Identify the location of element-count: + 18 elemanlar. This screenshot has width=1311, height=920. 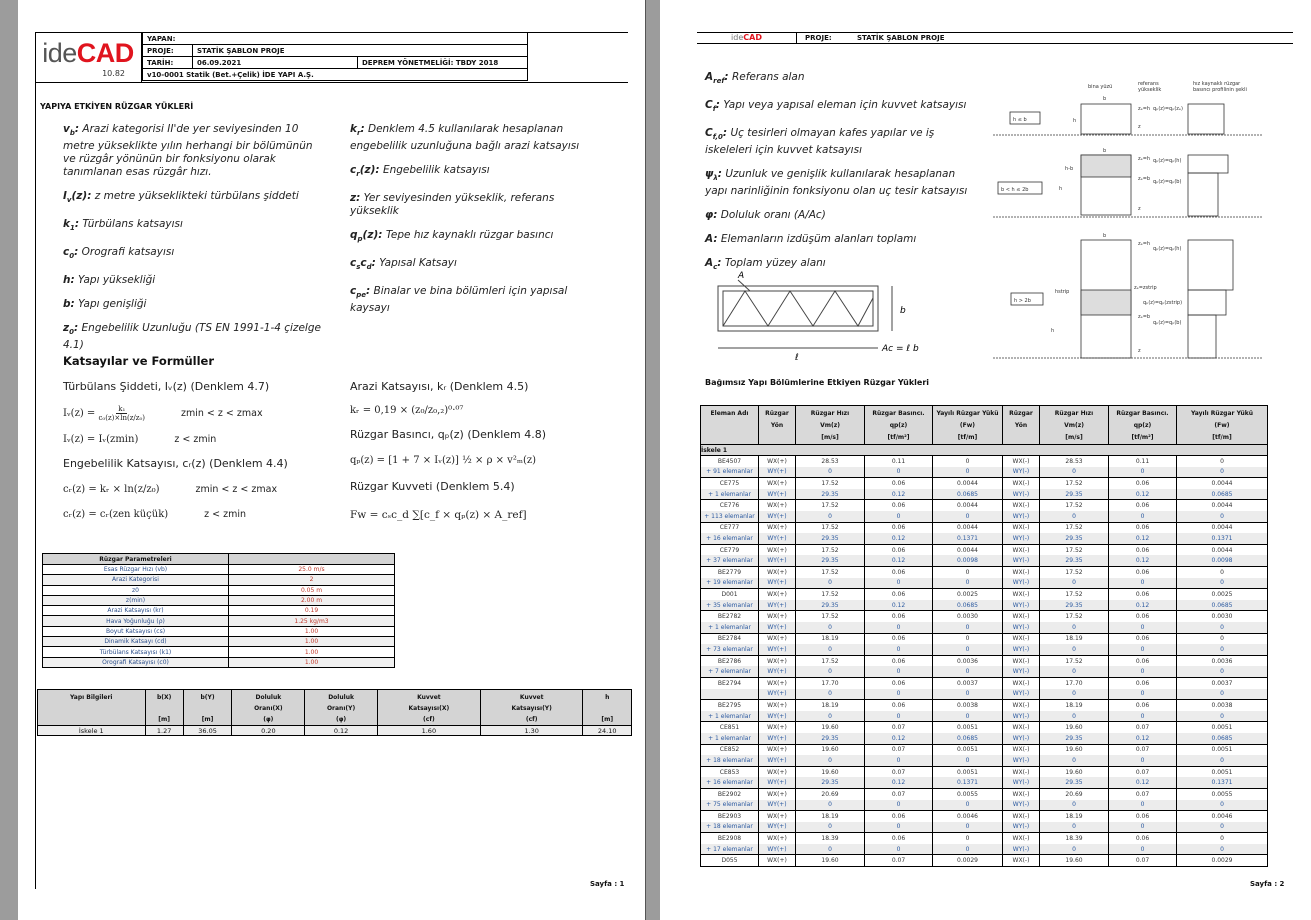
(729, 761).